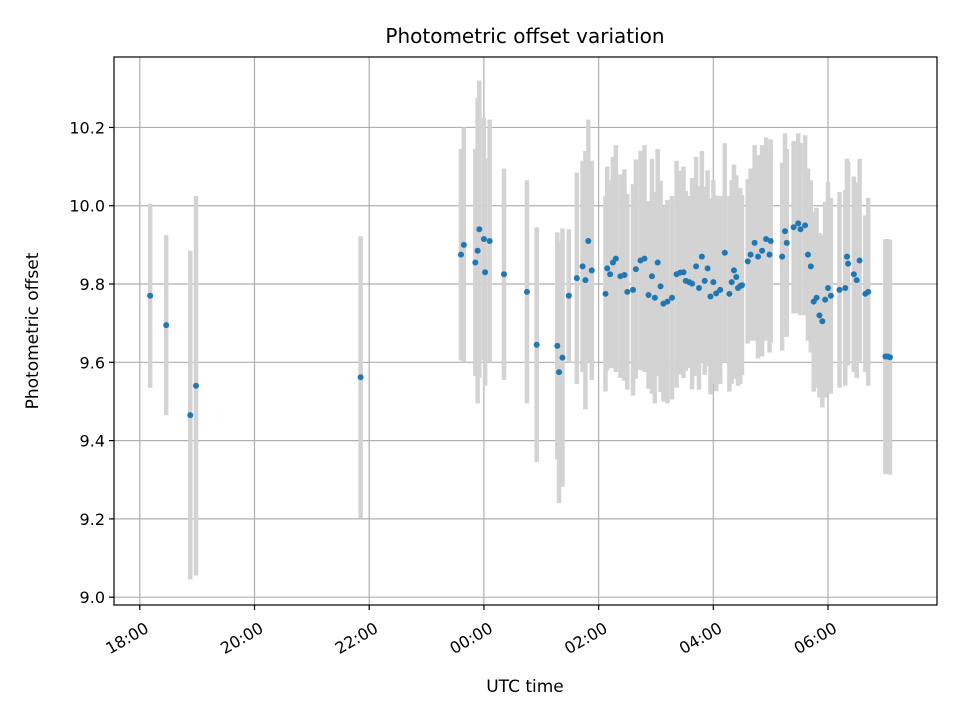  I want to click on y-tick-label: 9.4, so click(92, 441).